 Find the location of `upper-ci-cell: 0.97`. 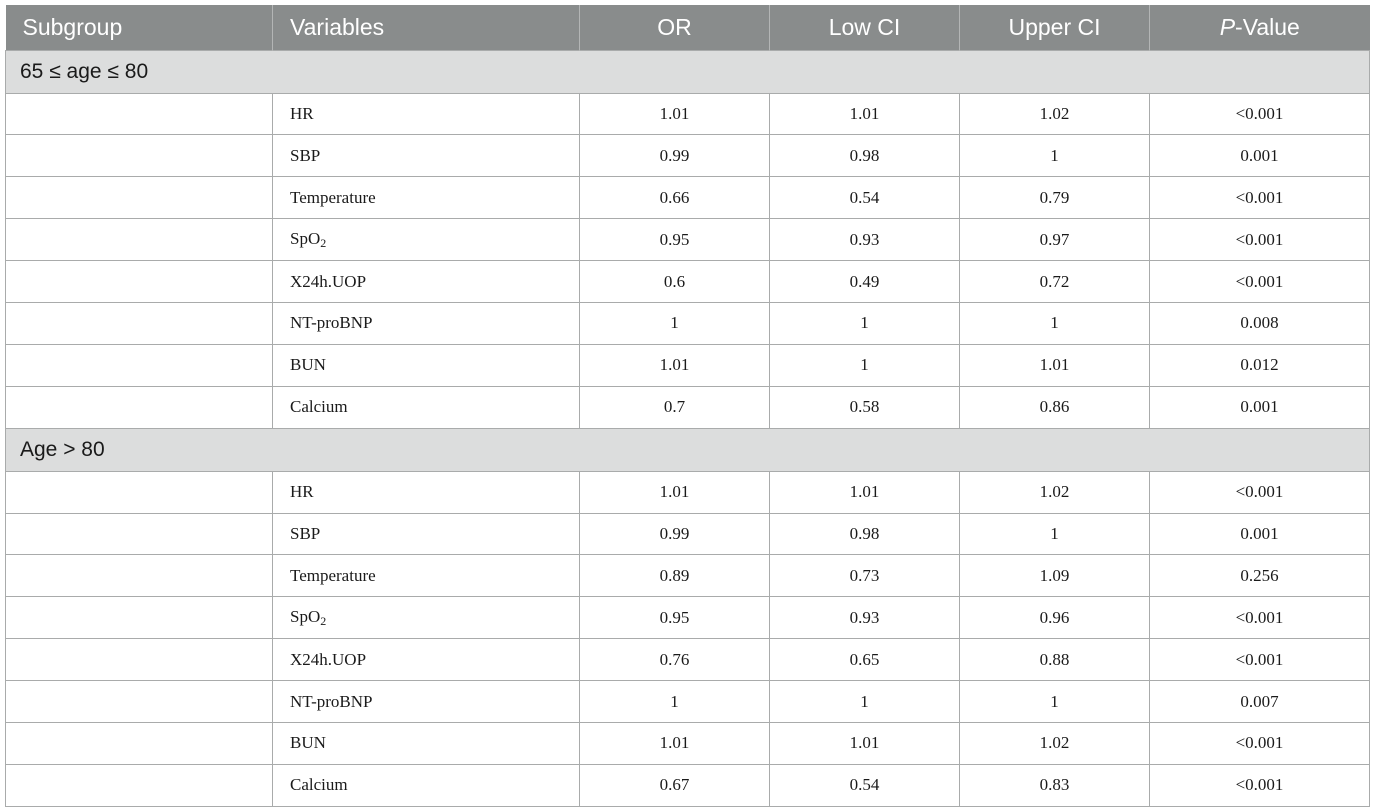

upper-ci-cell: 0.97 is located at coordinates (1054, 240).